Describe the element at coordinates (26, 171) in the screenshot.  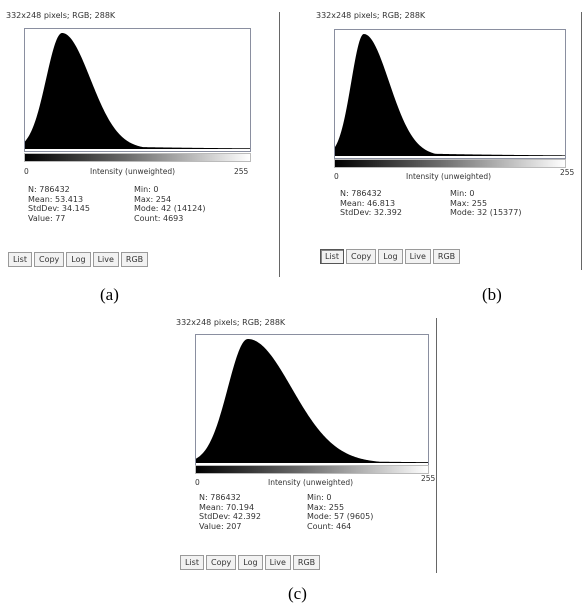
I see `axis-min-label-a: 0` at that location.